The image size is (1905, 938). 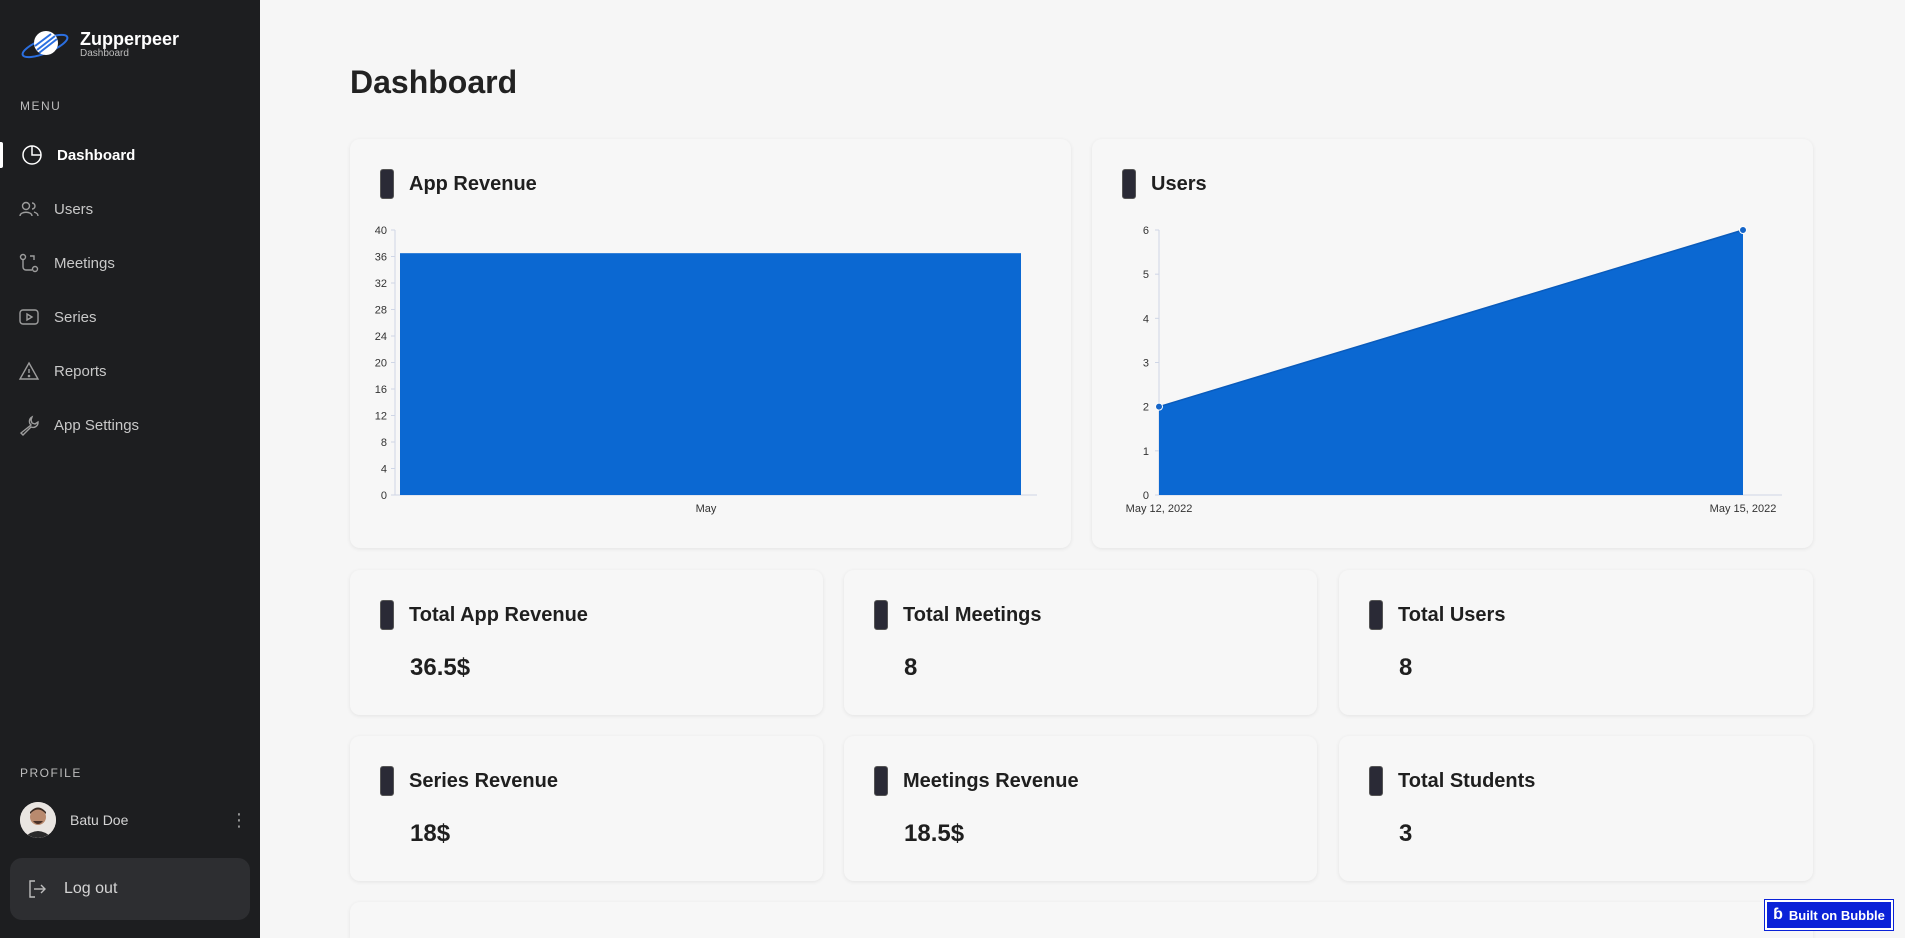 I want to click on card-title: App Revenue, so click(x=473, y=183).